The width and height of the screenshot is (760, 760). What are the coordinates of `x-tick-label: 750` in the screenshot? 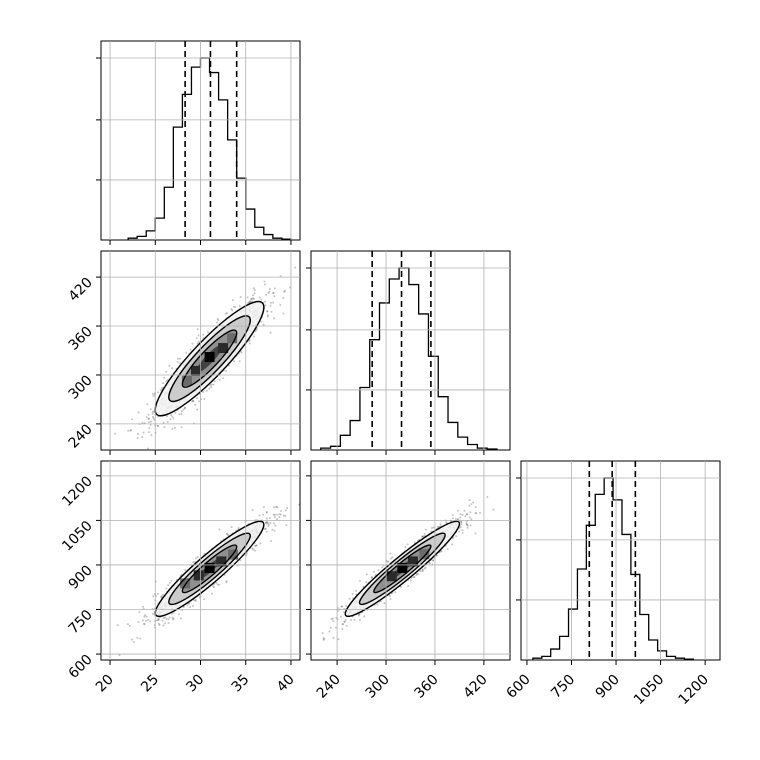 It's located at (563, 687).